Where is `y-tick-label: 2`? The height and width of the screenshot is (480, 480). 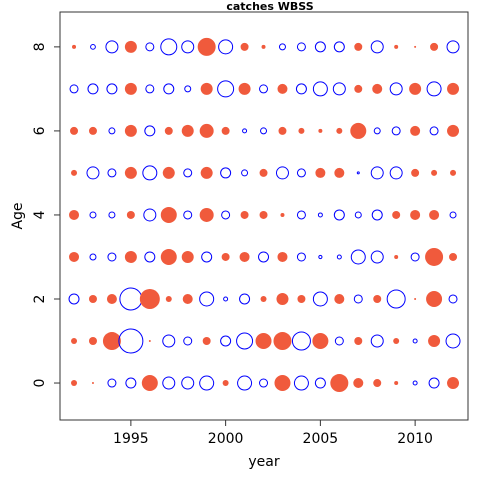 y-tick-label: 2 is located at coordinates (40, 299).